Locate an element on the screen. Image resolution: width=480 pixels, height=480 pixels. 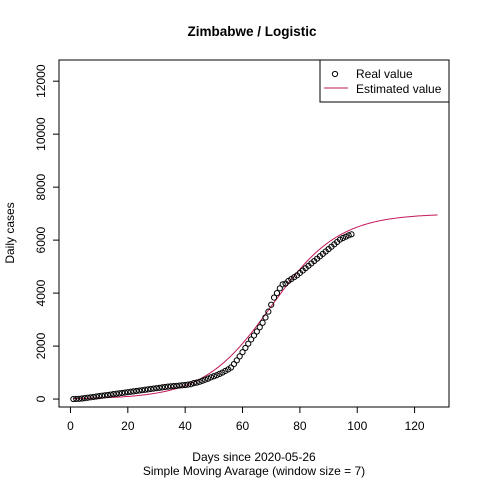
x-tick-label: 40 is located at coordinates (185, 426).